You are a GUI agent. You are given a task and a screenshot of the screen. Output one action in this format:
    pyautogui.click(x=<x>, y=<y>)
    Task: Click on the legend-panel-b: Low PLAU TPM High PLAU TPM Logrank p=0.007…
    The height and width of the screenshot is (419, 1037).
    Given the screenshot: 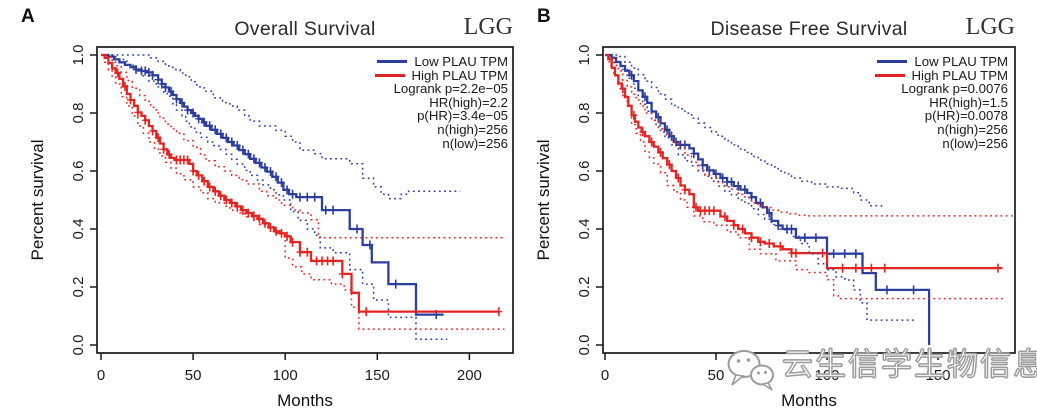 What is the action you would take?
    pyautogui.click(x=904, y=102)
    